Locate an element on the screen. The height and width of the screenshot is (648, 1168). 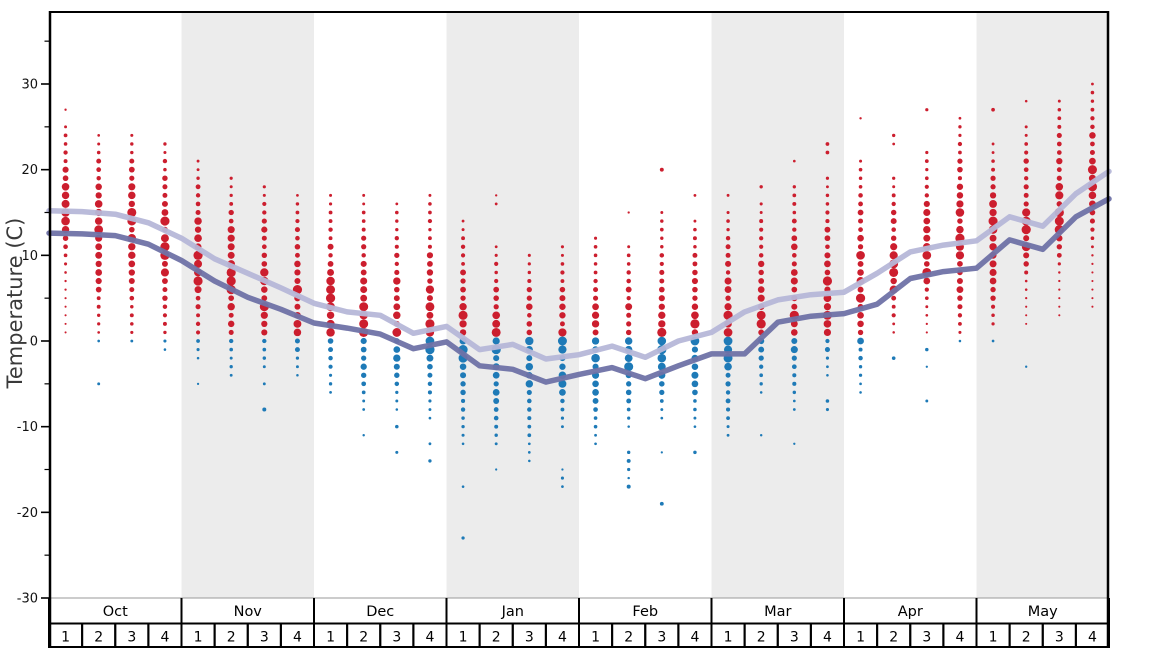
week-label: 1 is located at coordinates (728, 638).